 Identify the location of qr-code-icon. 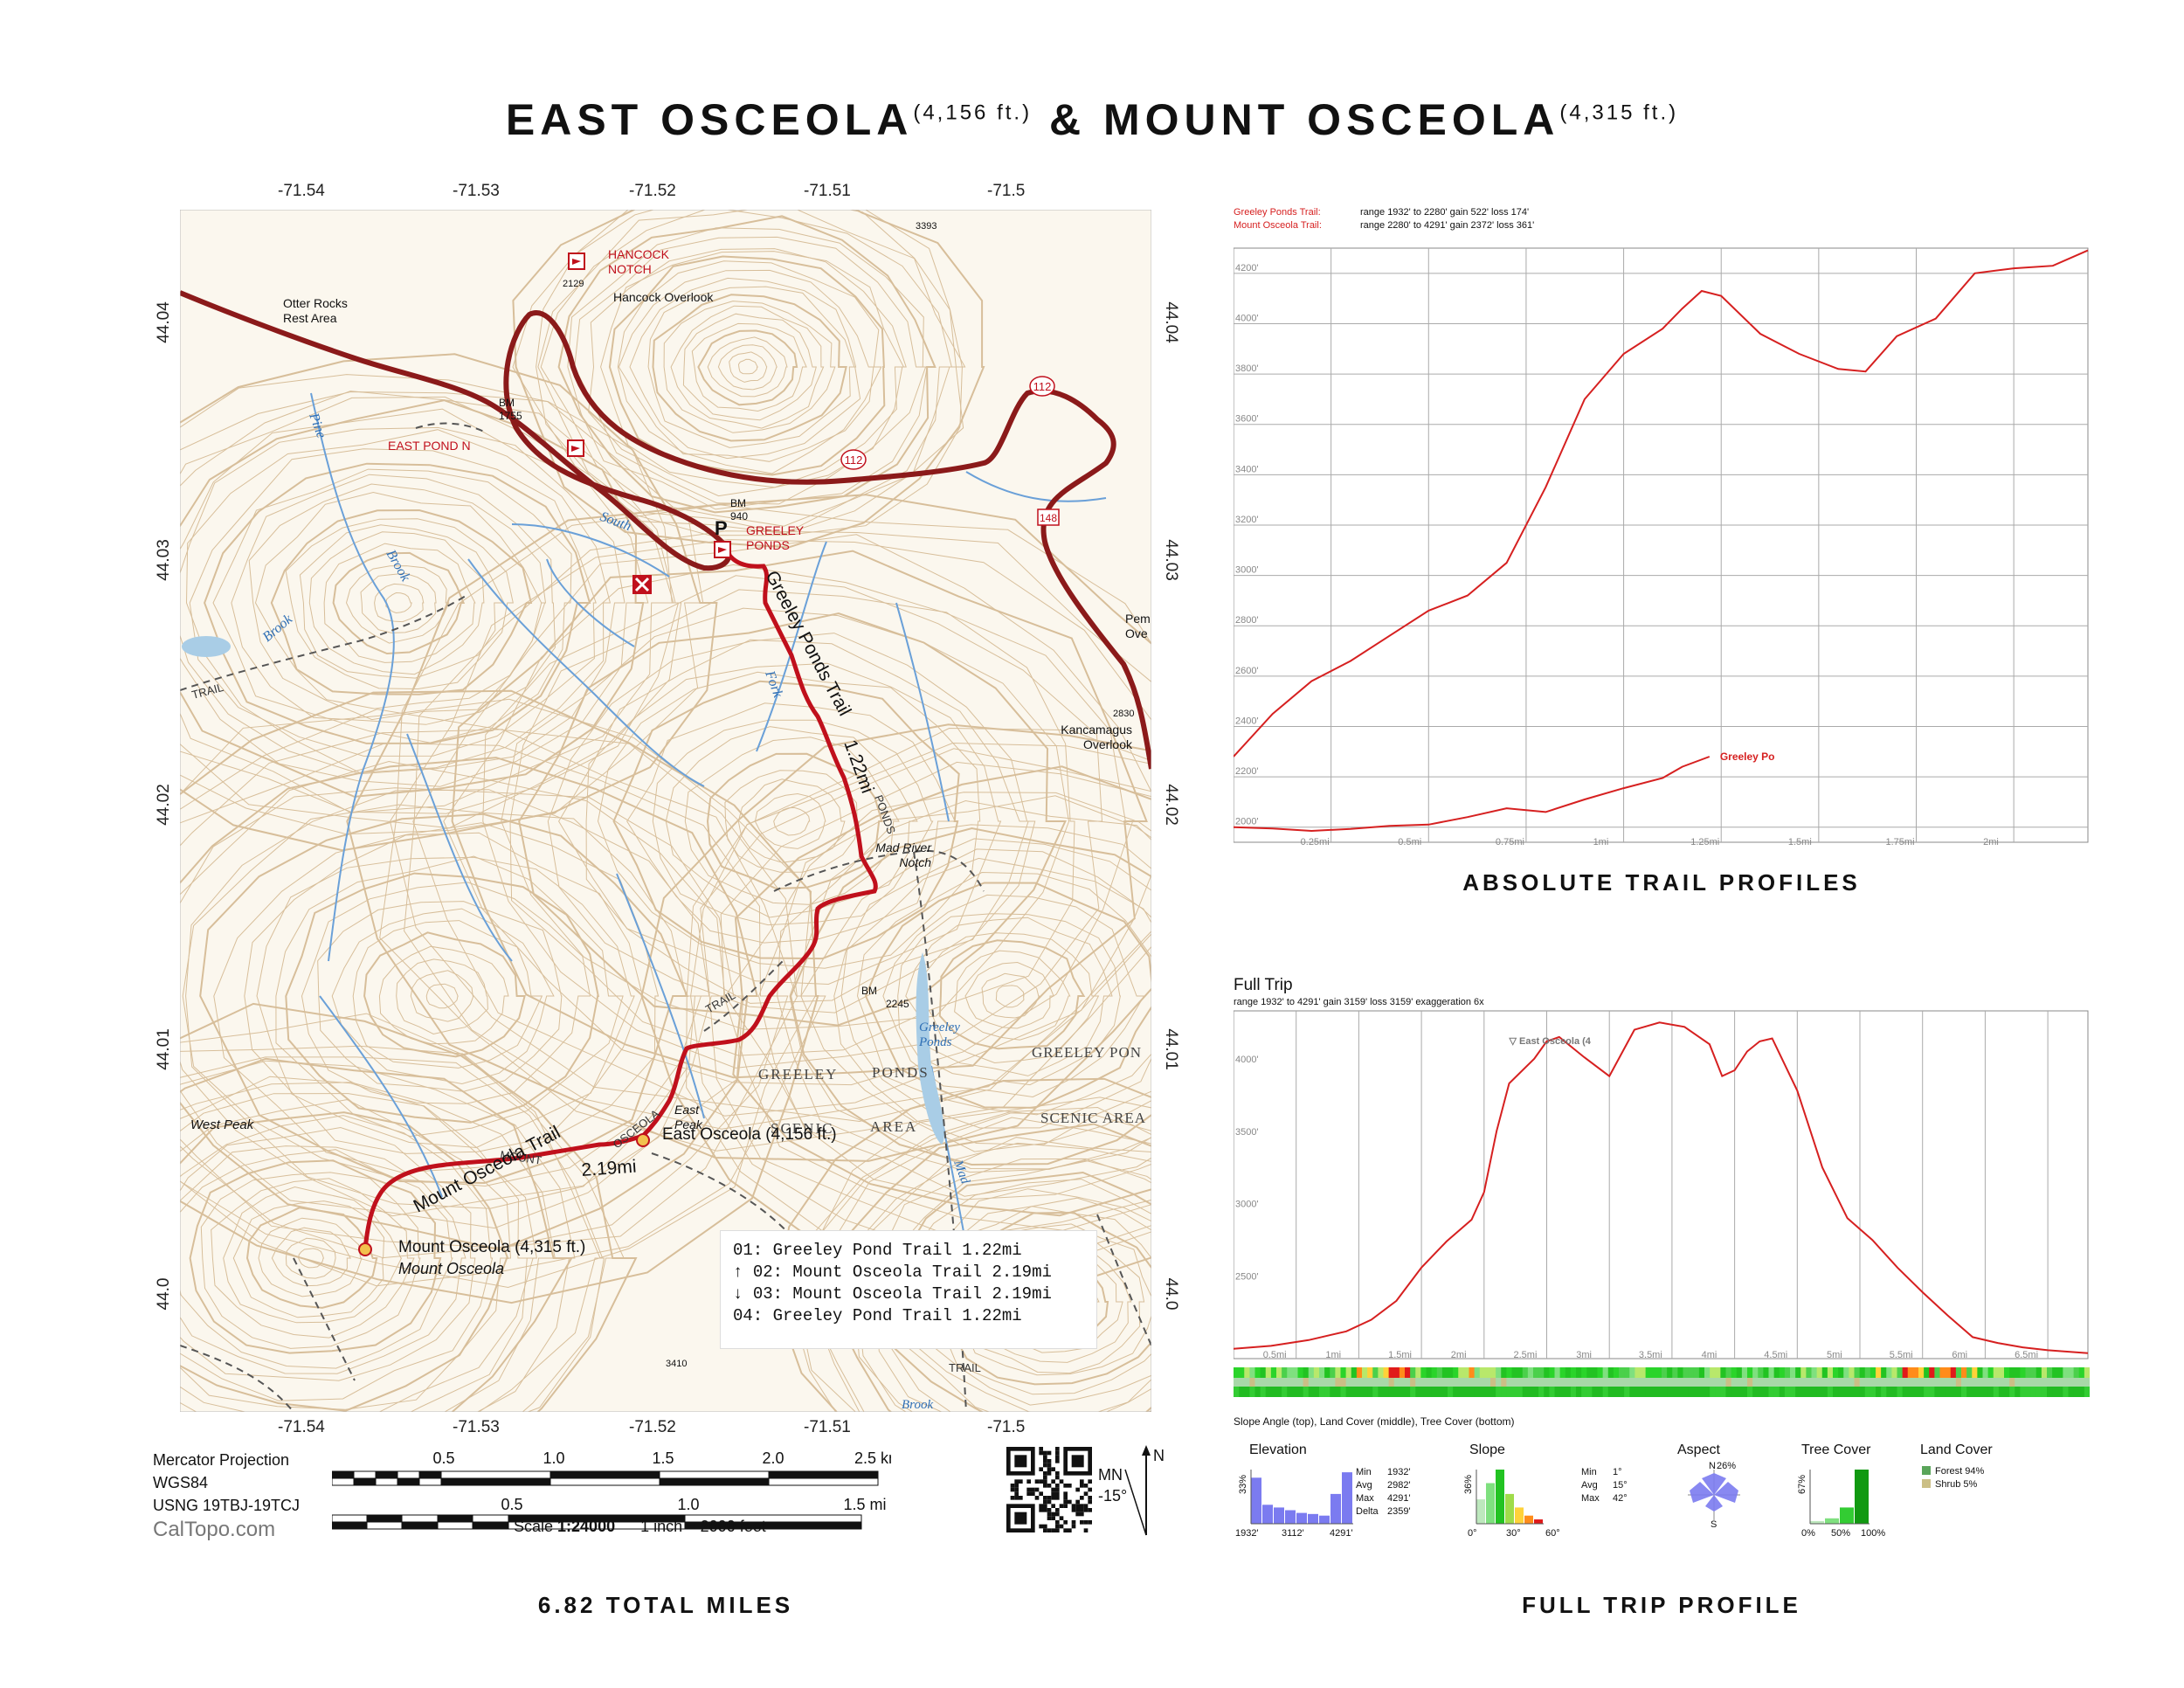
(1049, 1489).